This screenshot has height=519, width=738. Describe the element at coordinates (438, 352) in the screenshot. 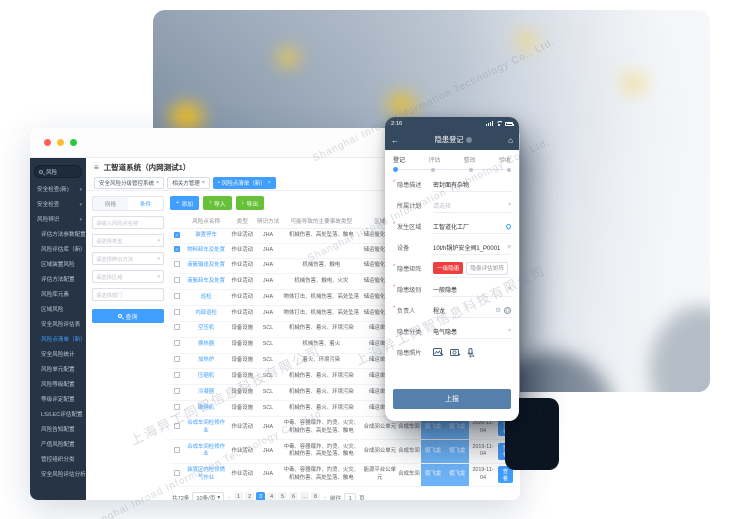

I see `add-image-icon` at that location.